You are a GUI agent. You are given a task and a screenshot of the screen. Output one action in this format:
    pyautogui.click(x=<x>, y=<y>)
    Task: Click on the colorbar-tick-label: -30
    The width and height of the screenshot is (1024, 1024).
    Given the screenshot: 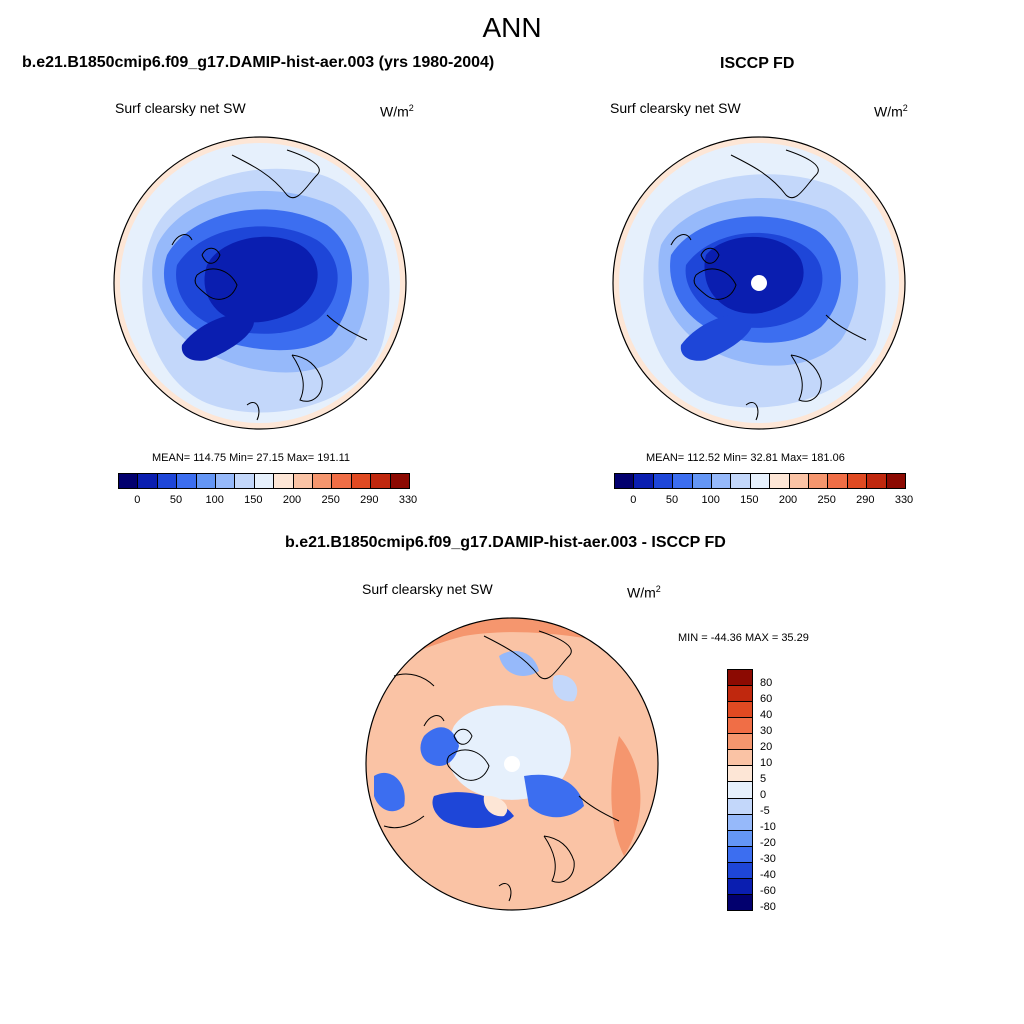 What is the action you would take?
    pyautogui.click(x=768, y=859)
    